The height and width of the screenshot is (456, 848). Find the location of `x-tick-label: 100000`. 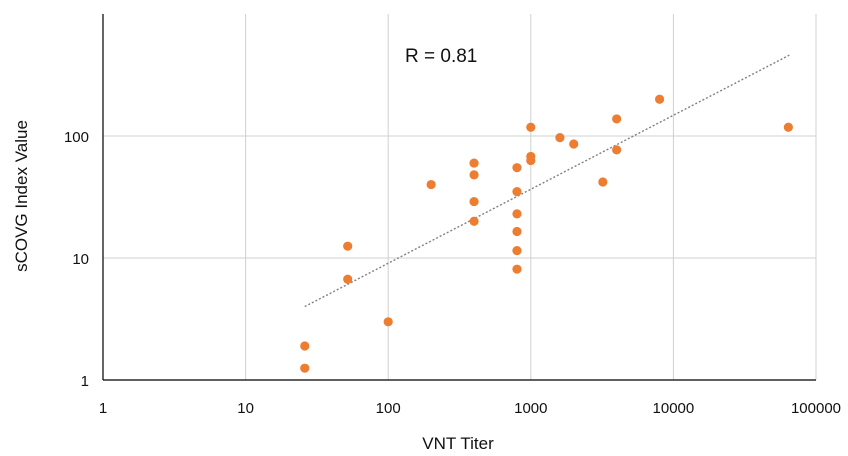

x-tick-label: 100000 is located at coordinates (816, 408).